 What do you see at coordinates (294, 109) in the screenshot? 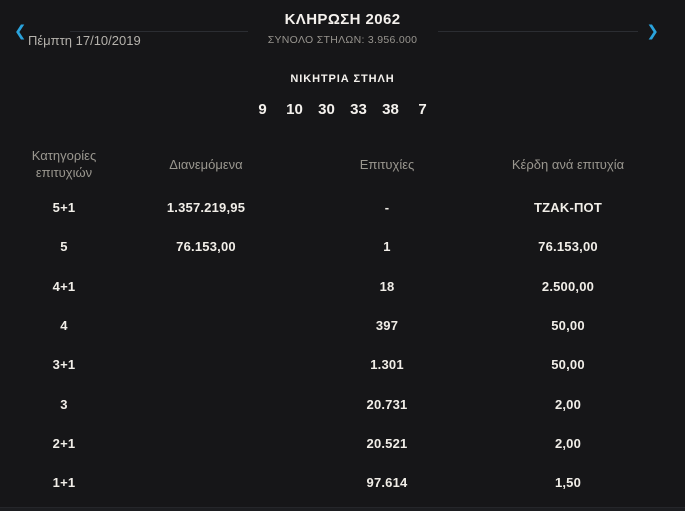
I see `winning-number: 10` at bounding box center [294, 109].